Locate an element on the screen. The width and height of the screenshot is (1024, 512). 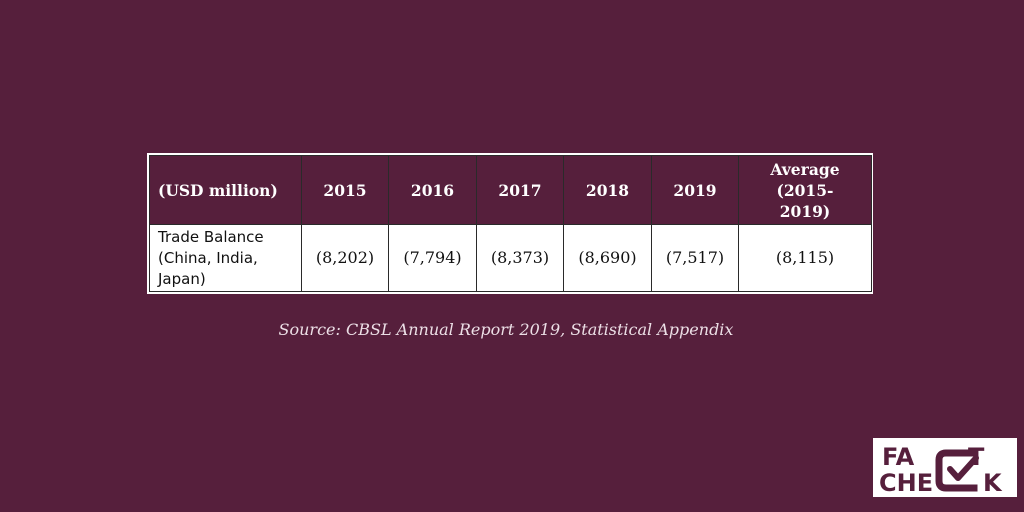
row-label-line-2: (China, India, is located at coordinates (208, 257).